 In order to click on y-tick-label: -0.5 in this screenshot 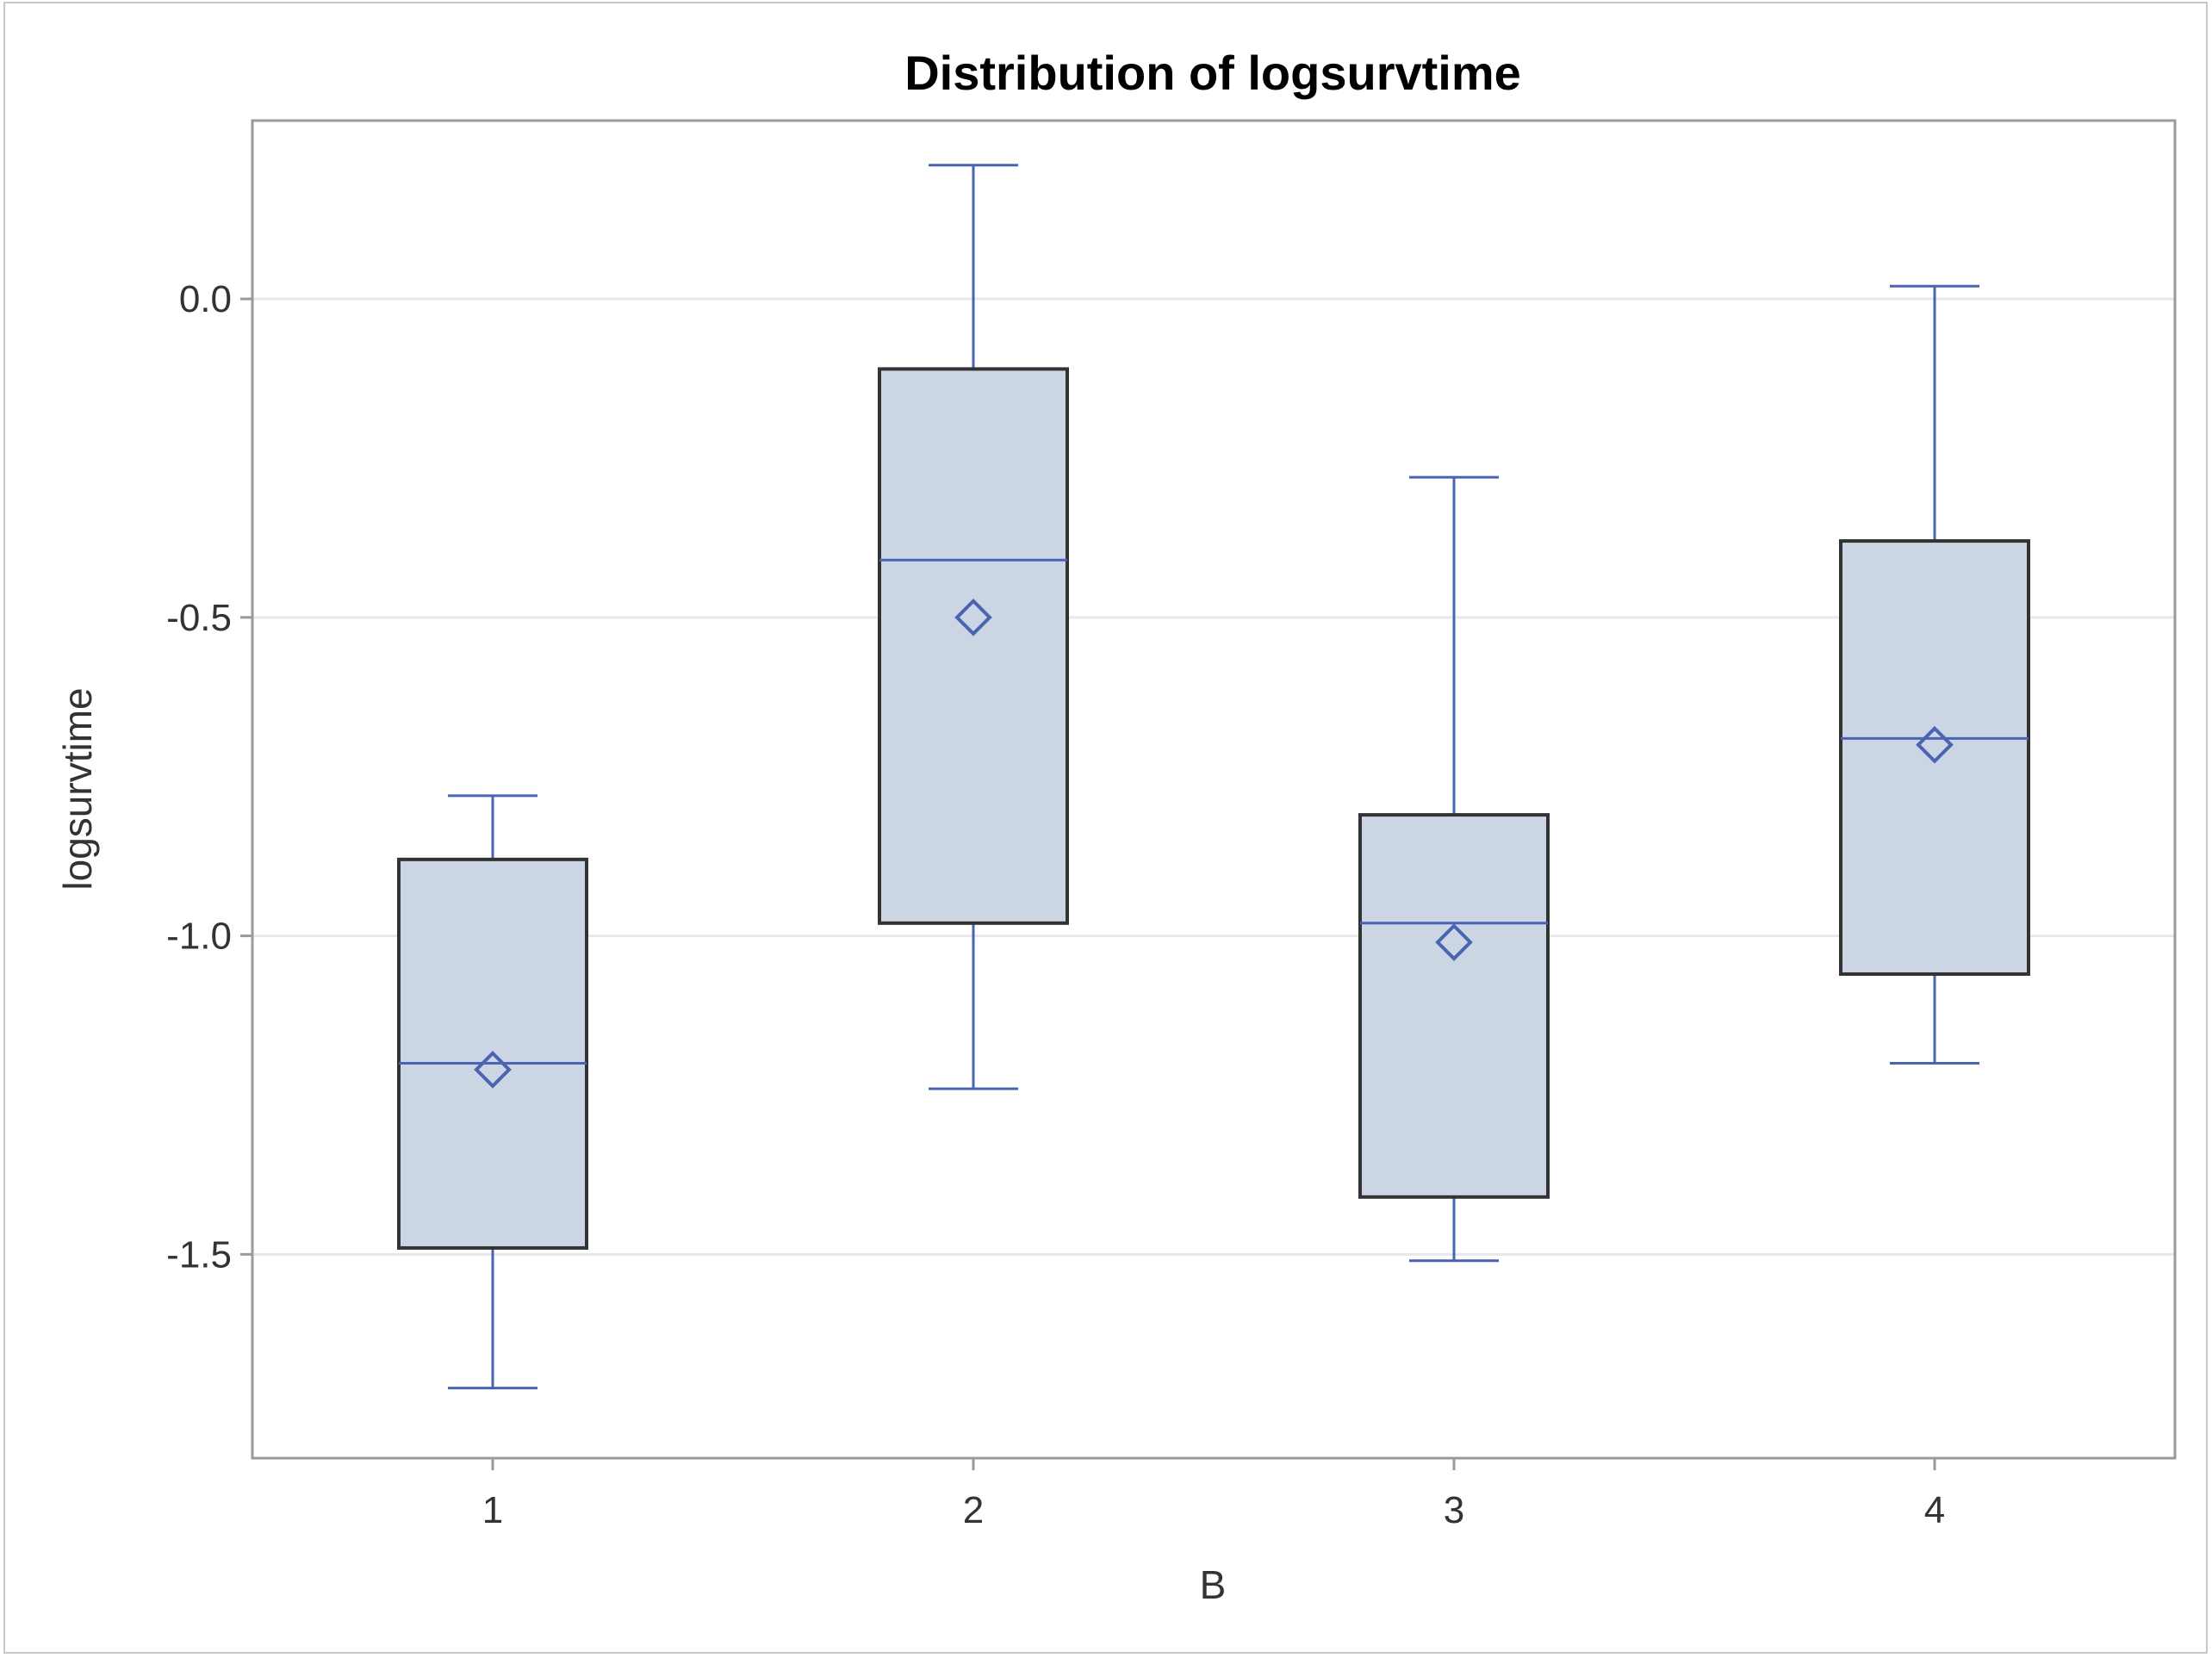, I will do `click(199, 618)`.